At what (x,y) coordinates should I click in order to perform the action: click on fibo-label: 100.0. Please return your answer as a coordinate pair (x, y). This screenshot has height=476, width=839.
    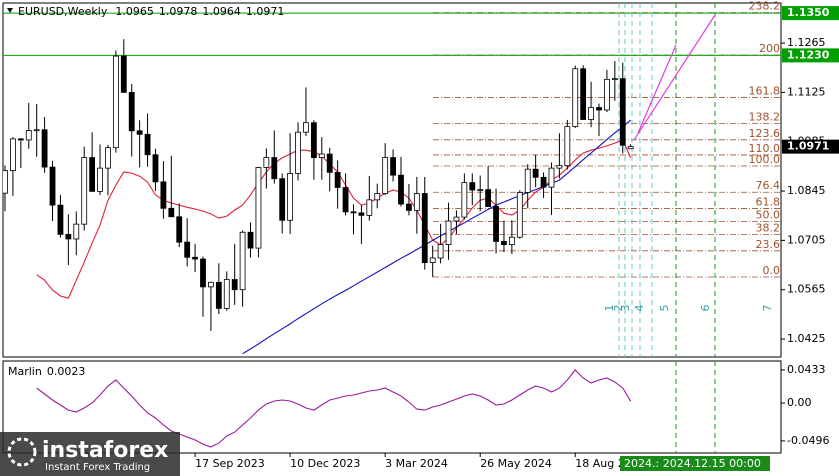
    Looking at the image, I should click on (765, 159).